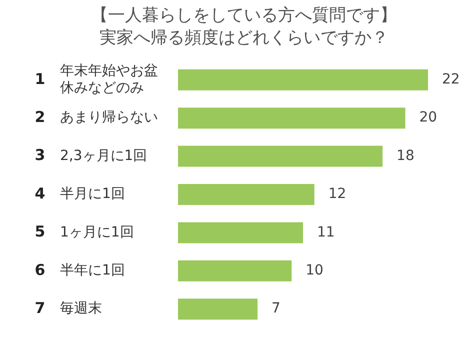 The height and width of the screenshot is (351, 474). Describe the element at coordinates (109, 79) in the screenshot. I see `y-tick-label: 年末年始やお盆休みなどのみ` at that location.